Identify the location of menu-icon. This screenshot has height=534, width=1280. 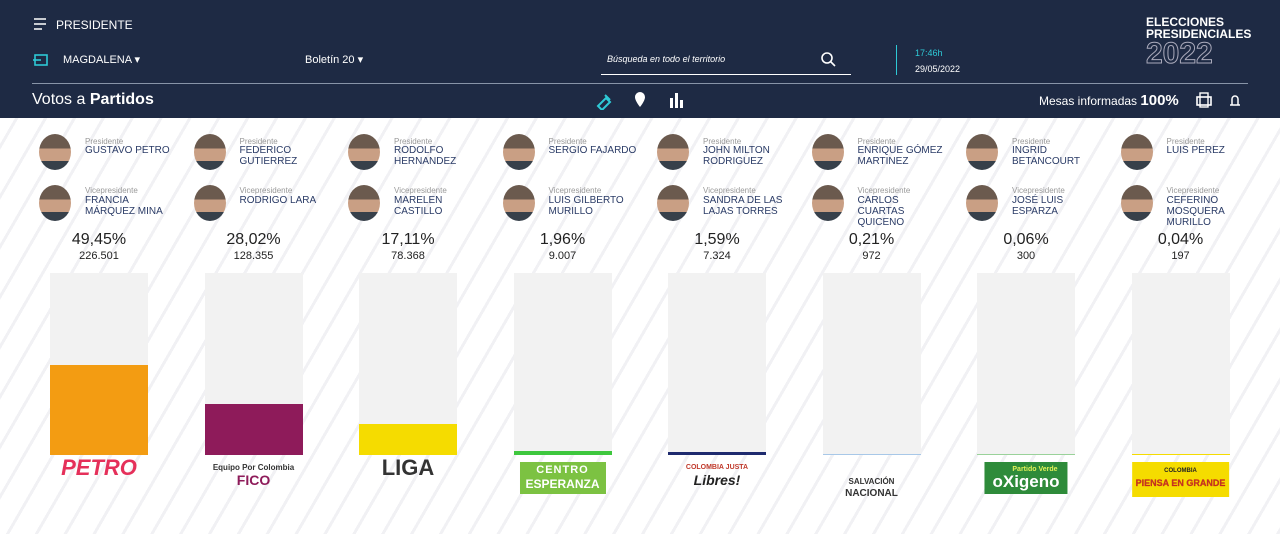
(40, 24).